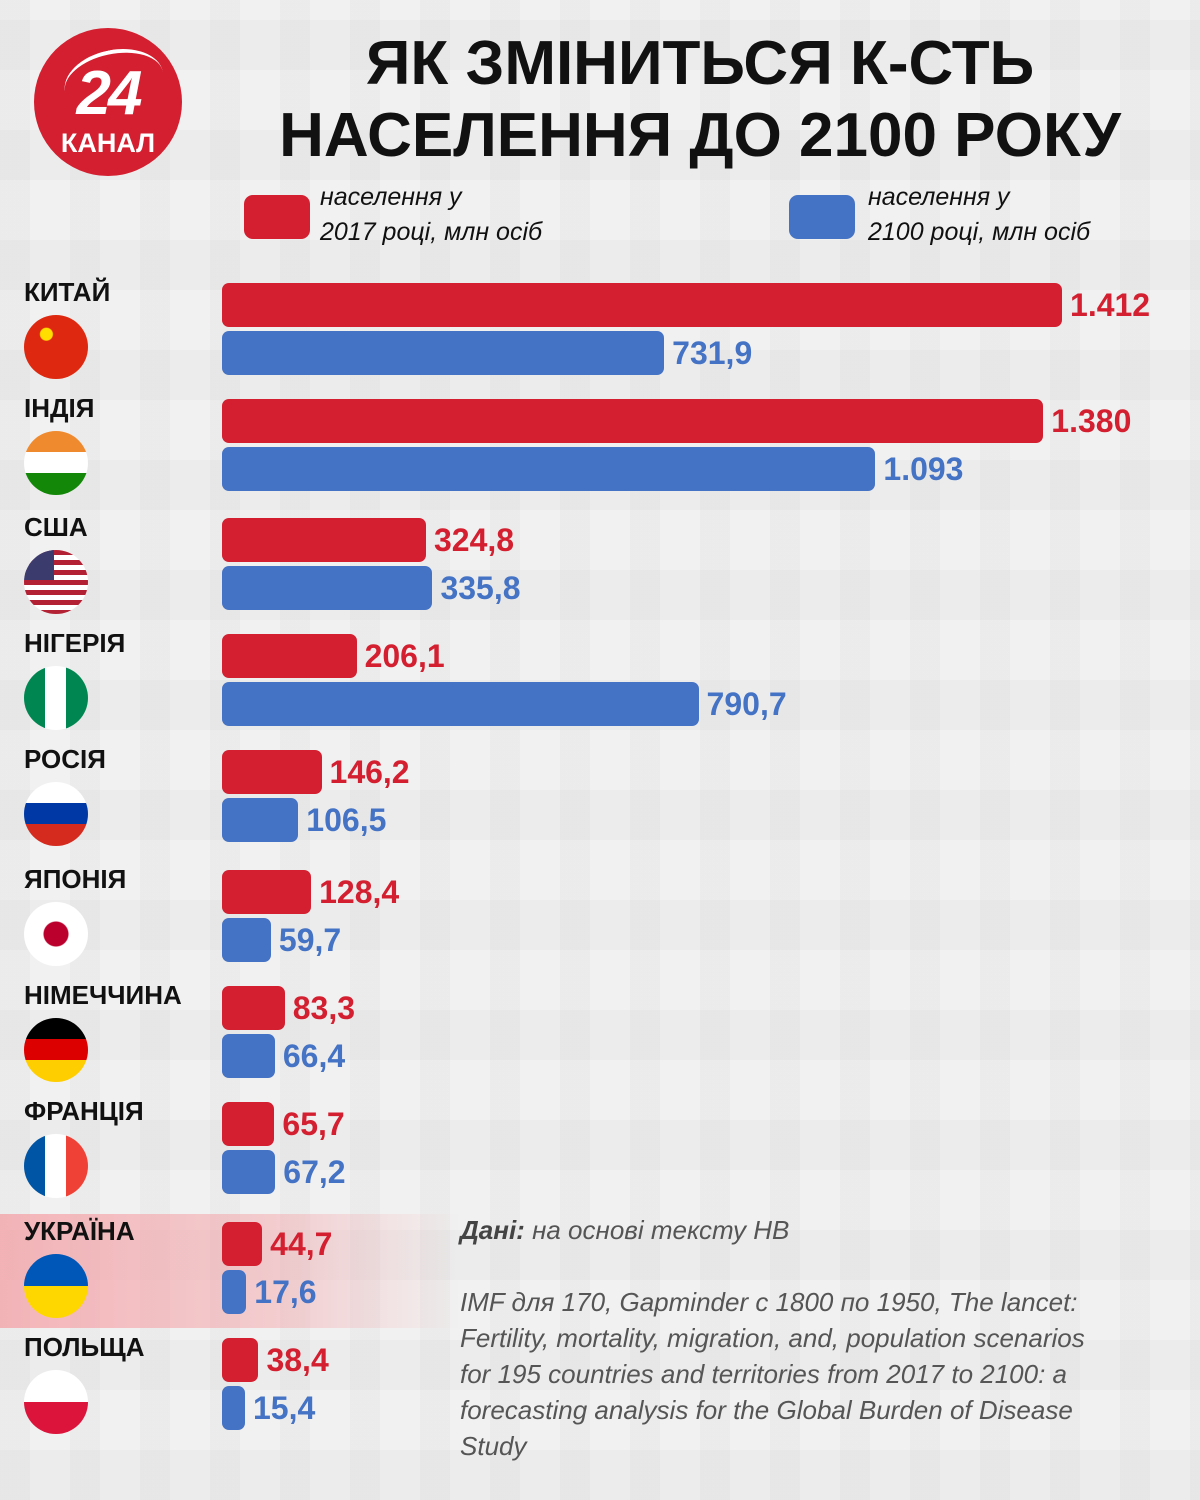 This screenshot has height=1500, width=1200. I want to click on value-label: 324,8, so click(474, 540).